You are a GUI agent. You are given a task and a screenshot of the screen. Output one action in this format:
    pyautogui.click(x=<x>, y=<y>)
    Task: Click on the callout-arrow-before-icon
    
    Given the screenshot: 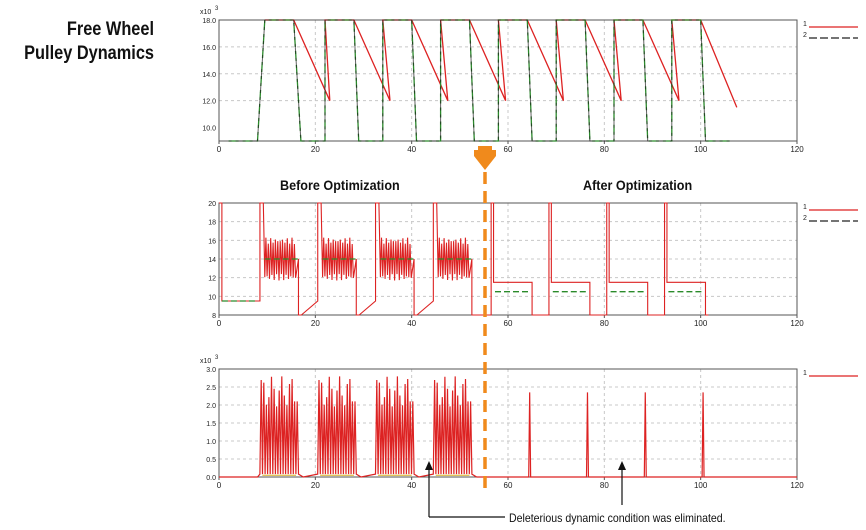 What is the action you would take?
    pyautogui.click(x=429, y=465)
    